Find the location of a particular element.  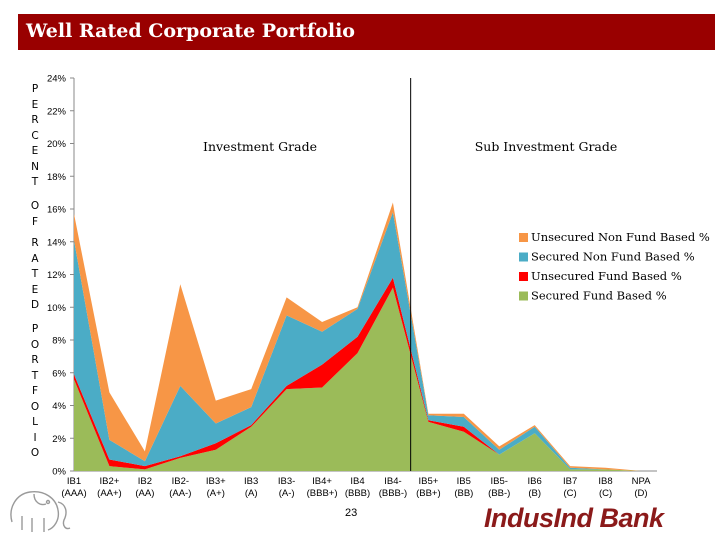

x-tick-sublabel: (D) is located at coordinates (640, 493).